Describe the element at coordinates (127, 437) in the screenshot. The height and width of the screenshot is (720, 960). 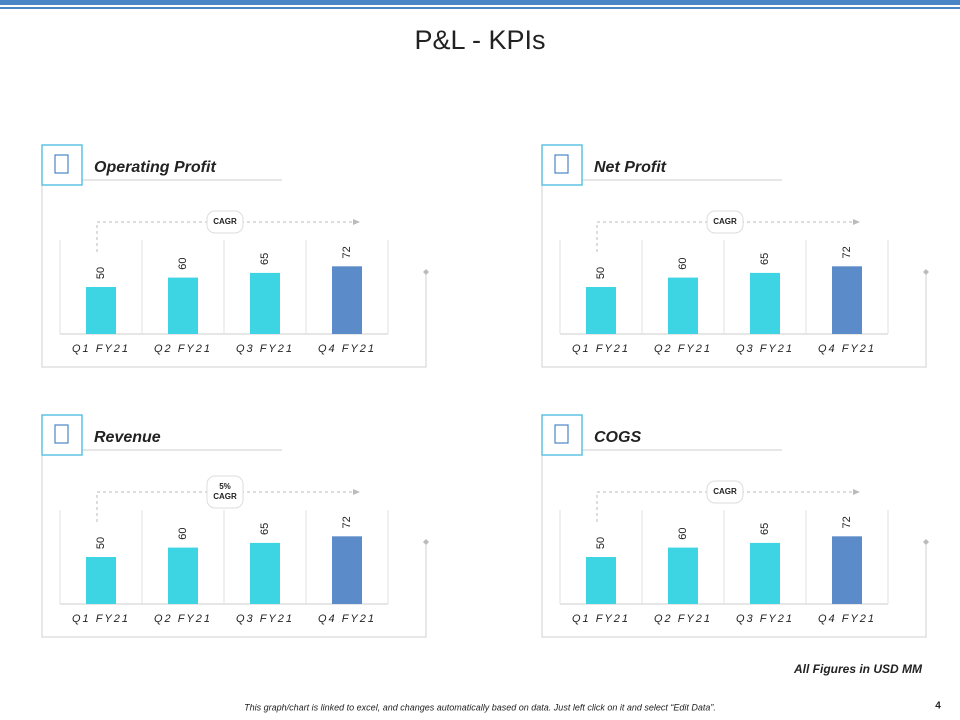
I see `panel-title: Revenue` at that location.